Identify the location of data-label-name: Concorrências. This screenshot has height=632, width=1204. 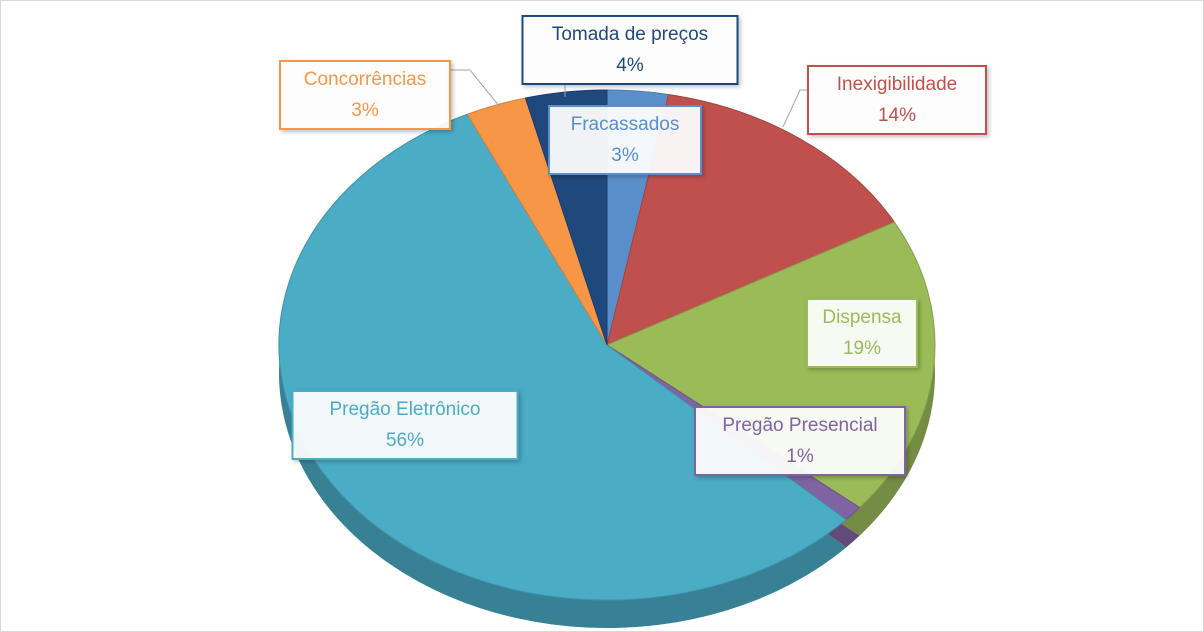
(365, 79).